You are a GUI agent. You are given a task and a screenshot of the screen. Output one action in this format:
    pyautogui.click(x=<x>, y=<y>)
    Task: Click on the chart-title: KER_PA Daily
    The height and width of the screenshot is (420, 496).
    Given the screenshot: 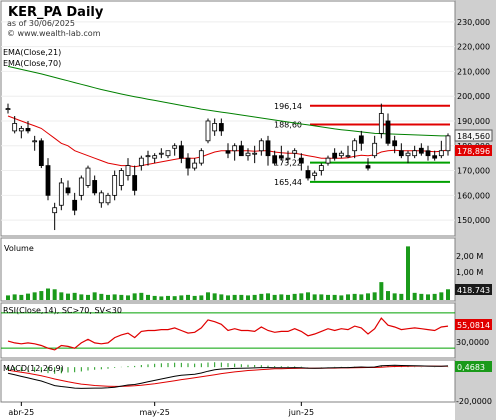 What is the action you would take?
    pyautogui.click(x=56, y=12)
    